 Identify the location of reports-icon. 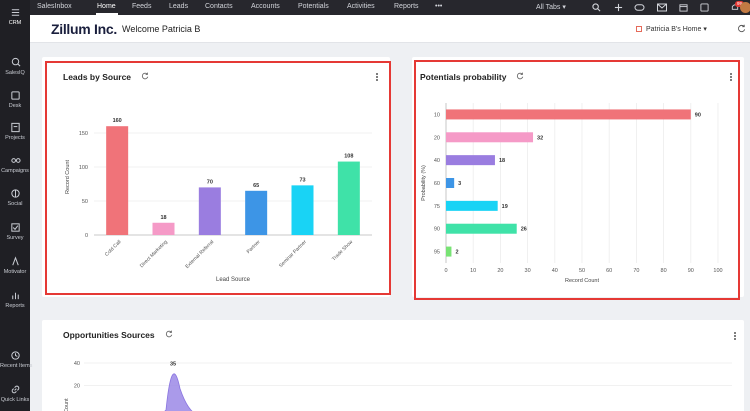
(15, 296).